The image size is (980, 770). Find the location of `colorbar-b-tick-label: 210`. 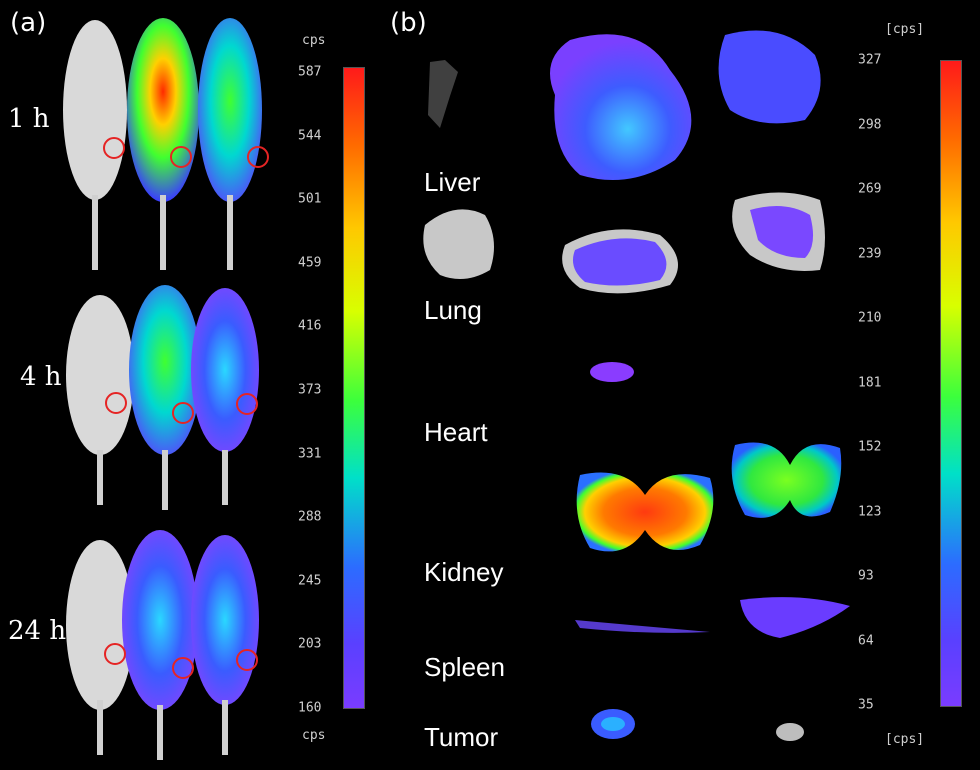

colorbar-b-tick-label: 210 is located at coordinates (870, 318).